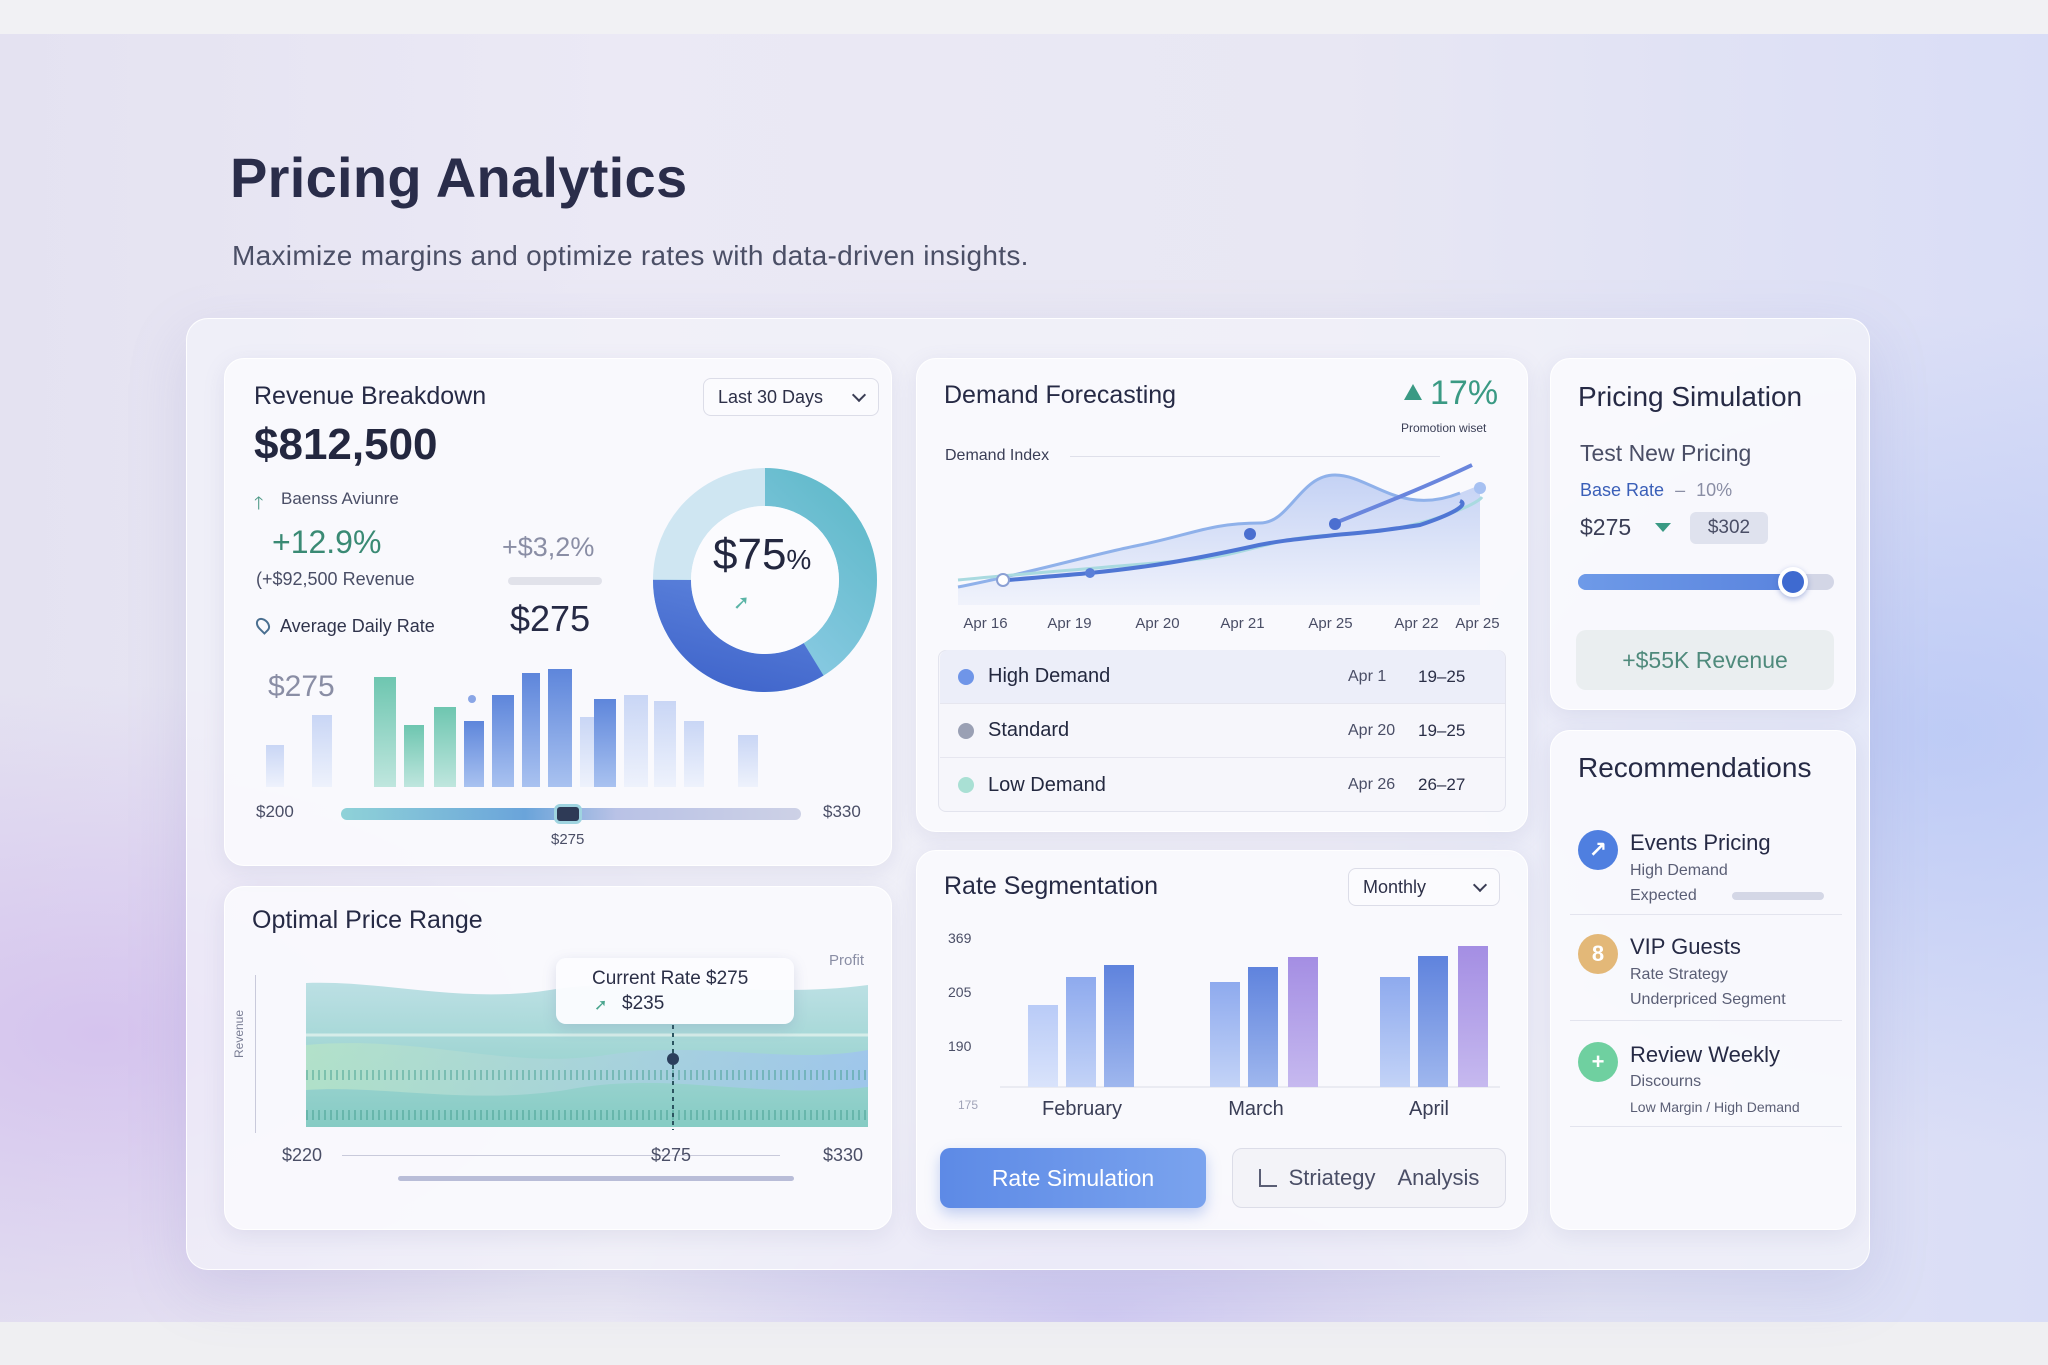 The image size is (2048, 1365). I want to click on rec-title: VIP Guests, so click(1685, 946).